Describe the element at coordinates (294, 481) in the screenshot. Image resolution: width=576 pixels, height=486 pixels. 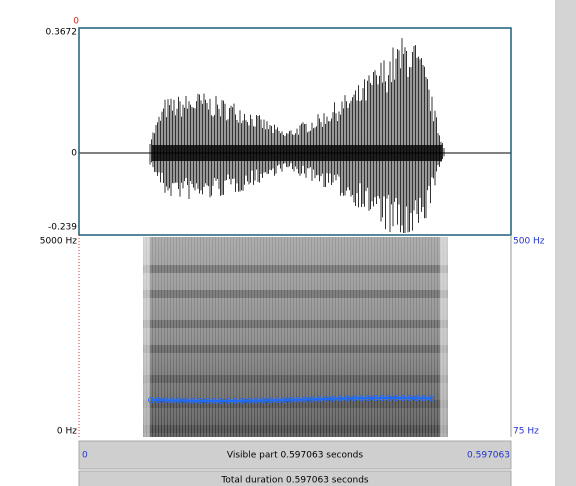
I see `total-duration: Total duration 0.597063 seconds` at that location.